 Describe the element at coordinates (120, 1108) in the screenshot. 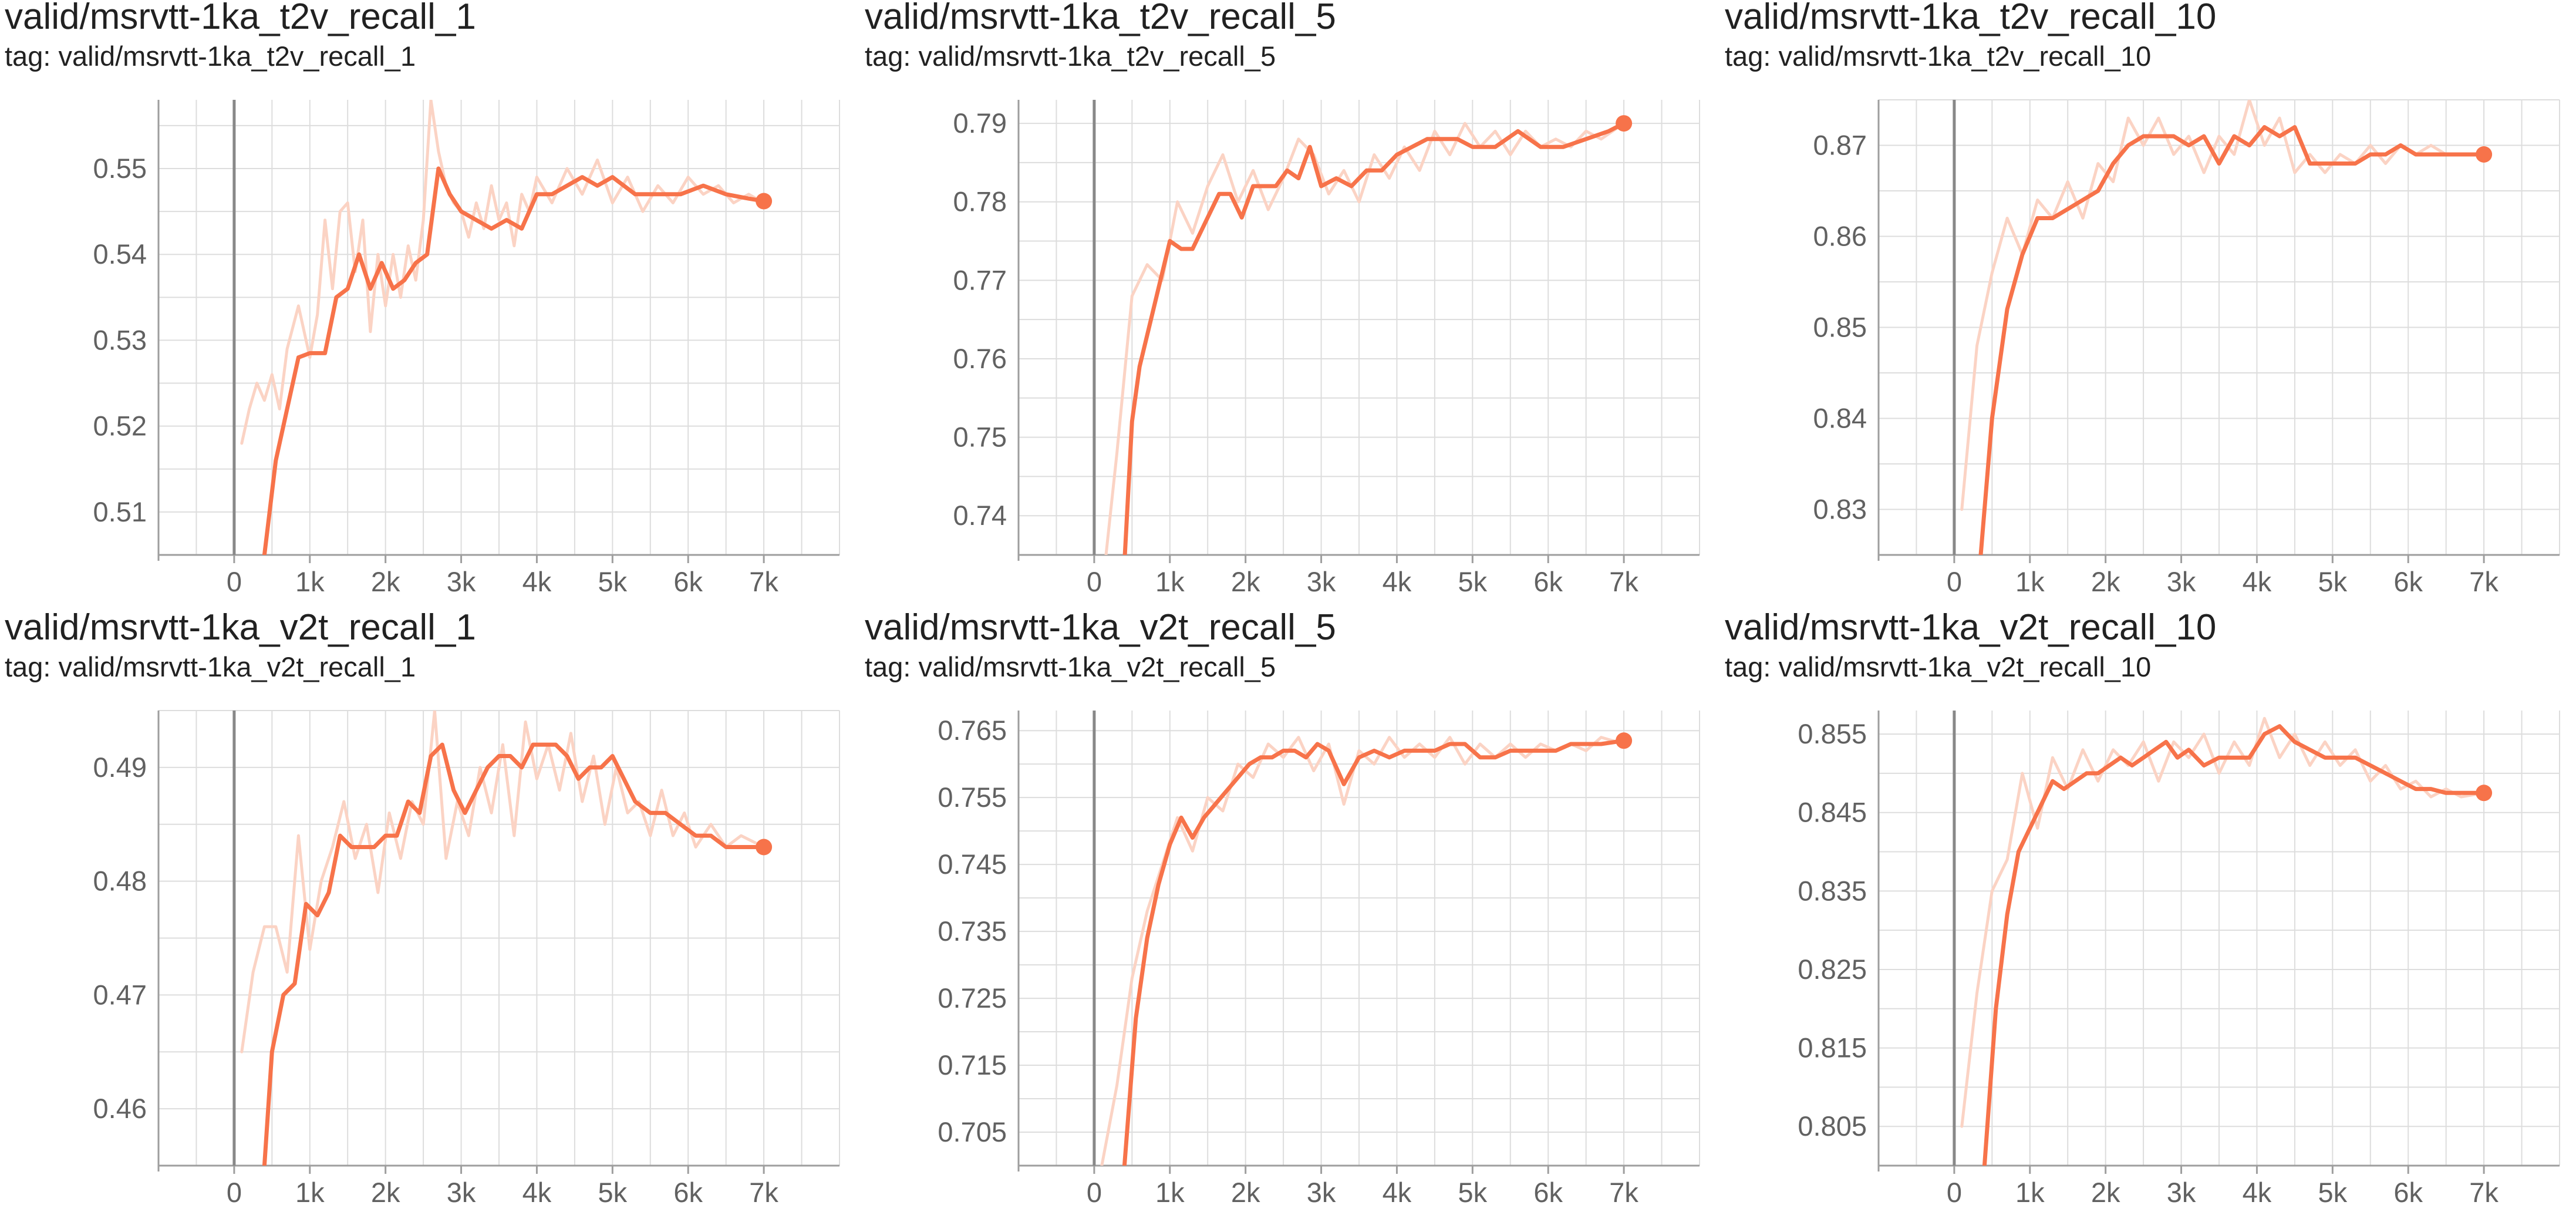

I see `y-tick-label: 0.46` at that location.